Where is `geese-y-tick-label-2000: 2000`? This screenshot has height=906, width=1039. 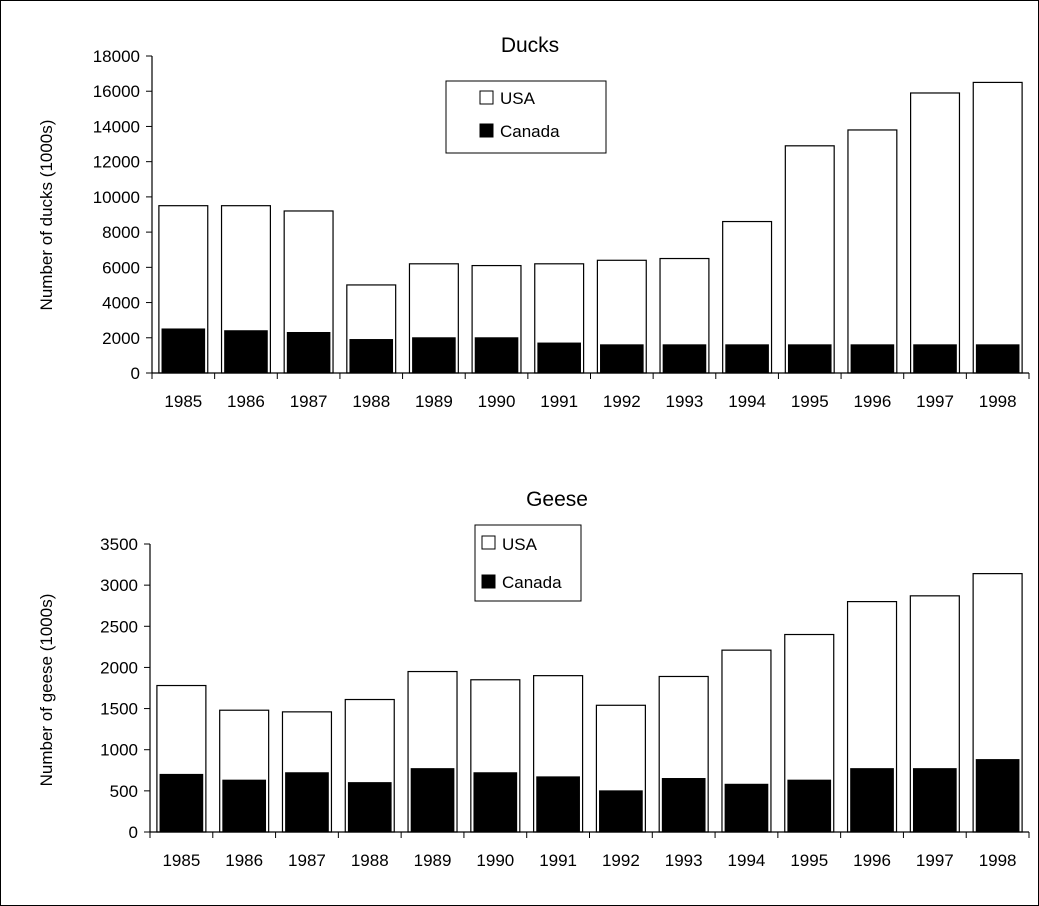
geese-y-tick-label-2000: 2000 is located at coordinates (119, 667).